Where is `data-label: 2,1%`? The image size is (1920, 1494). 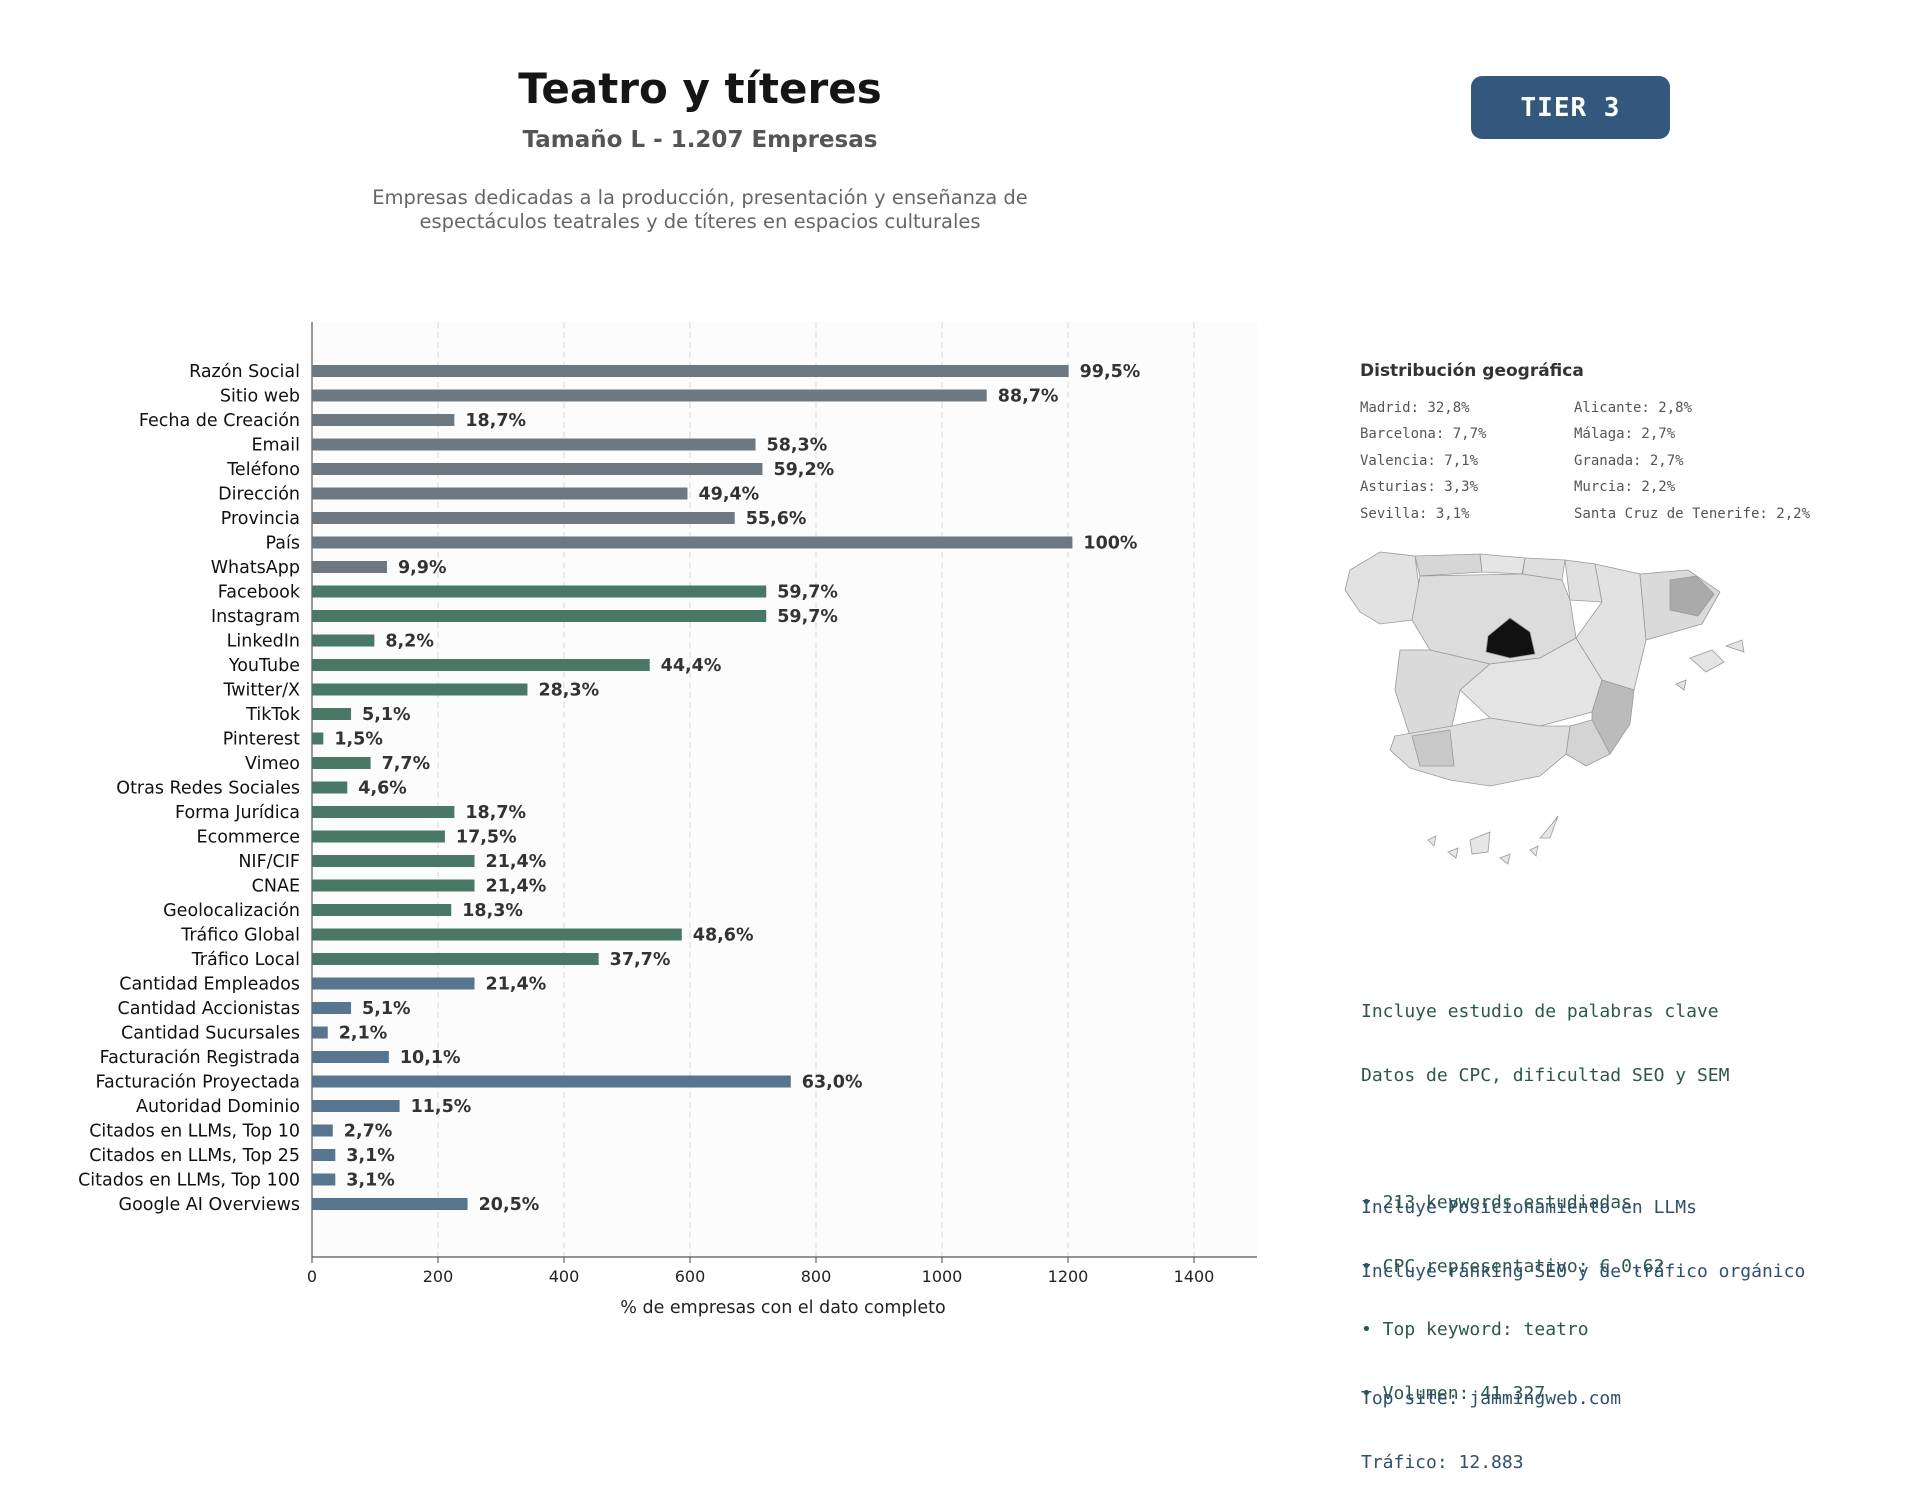
data-label: 2,1% is located at coordinates (363, 1034).